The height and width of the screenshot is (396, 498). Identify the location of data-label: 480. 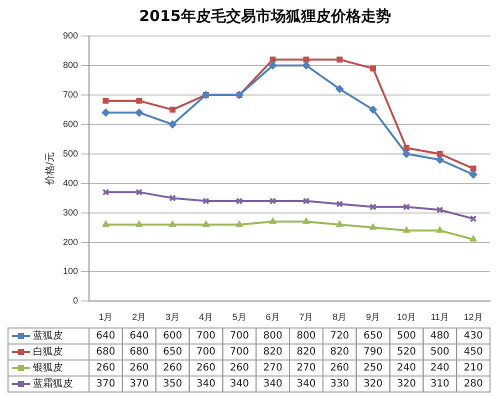
(440, 336).